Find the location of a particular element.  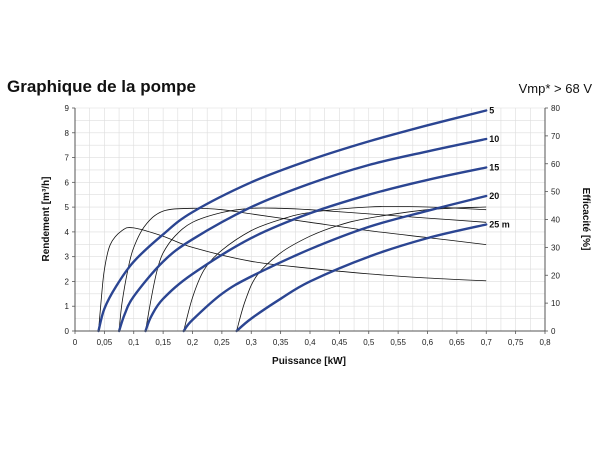

y-tick-label: 5 is located at coordinates (67, 207).